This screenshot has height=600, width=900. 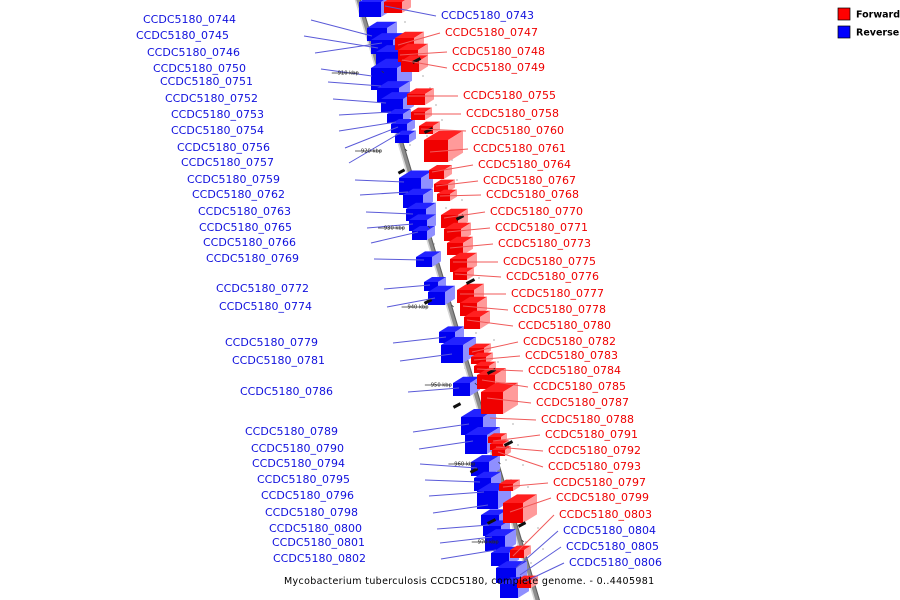 I want to click on gene-label: CCDC5180_0746, so click(x=193, y=52).